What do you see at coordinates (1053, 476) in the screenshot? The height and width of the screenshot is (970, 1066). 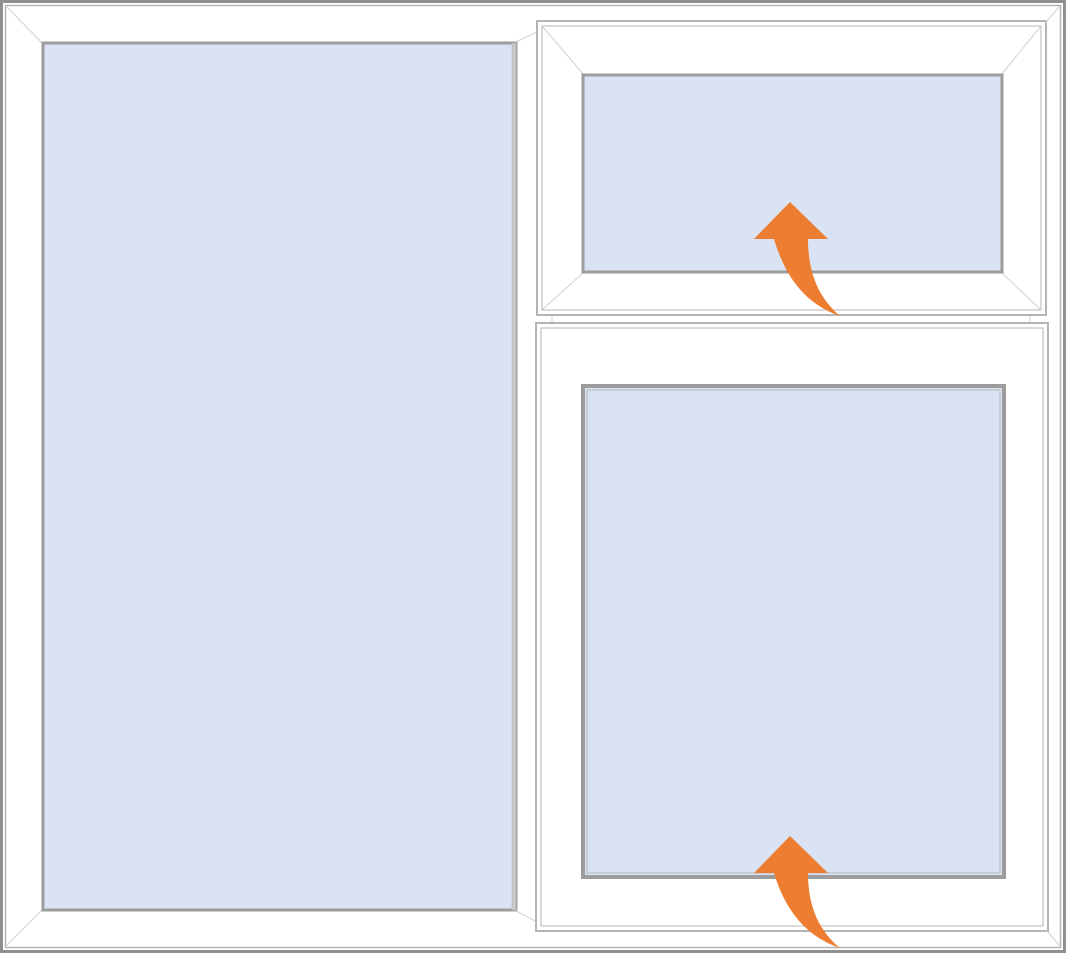 I see `outer-frame-corners` at bounding box center [1053, 476].